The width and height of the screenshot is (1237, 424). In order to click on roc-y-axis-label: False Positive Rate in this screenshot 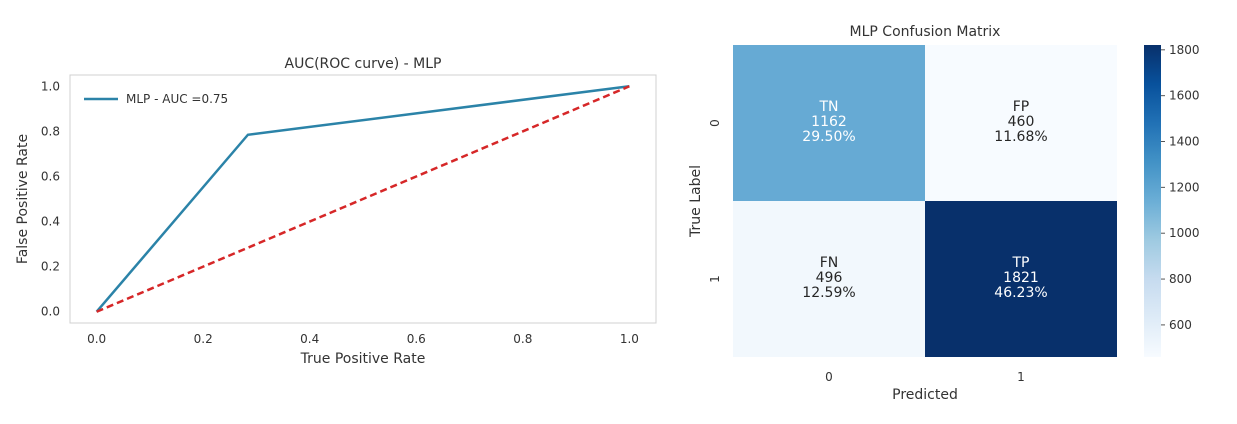, I will do `click(23, 199)`.